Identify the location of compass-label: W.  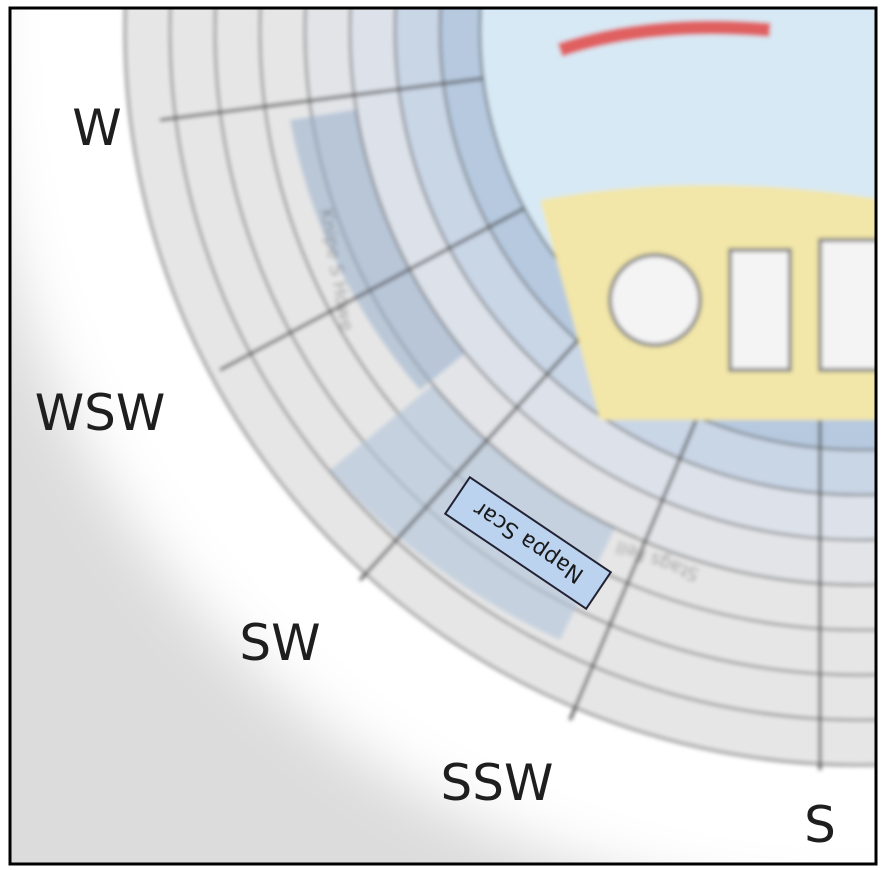
(96, 128).